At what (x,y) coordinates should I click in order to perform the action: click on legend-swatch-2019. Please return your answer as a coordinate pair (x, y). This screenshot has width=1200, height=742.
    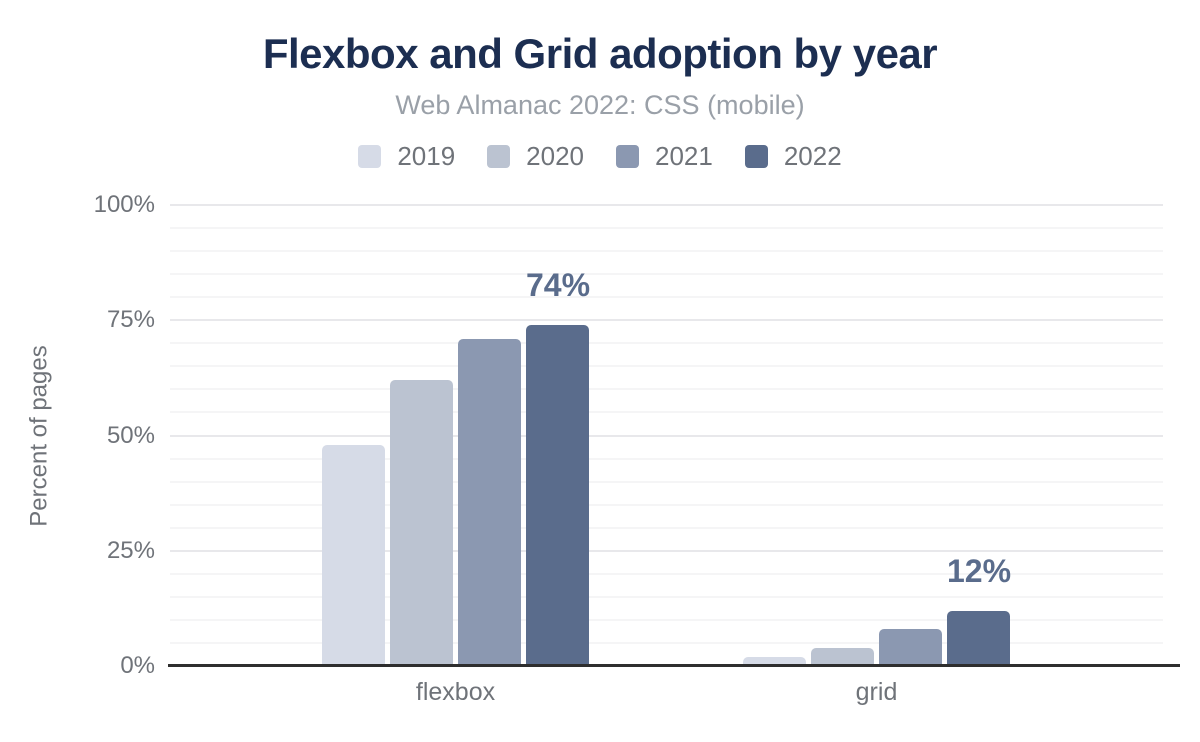
    Looking at the image, I should click on (370, 156).